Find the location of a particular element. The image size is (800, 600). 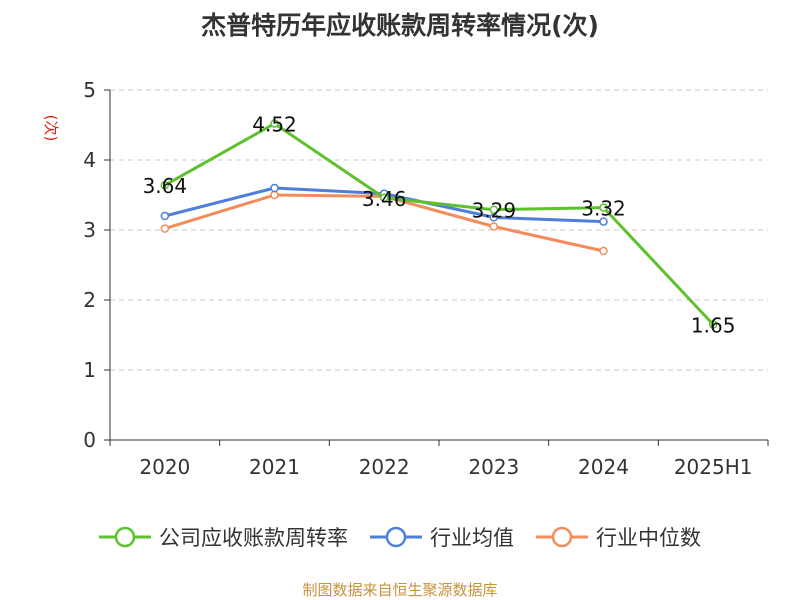

data-label: 4.52 is located at coordinates (274, 125).